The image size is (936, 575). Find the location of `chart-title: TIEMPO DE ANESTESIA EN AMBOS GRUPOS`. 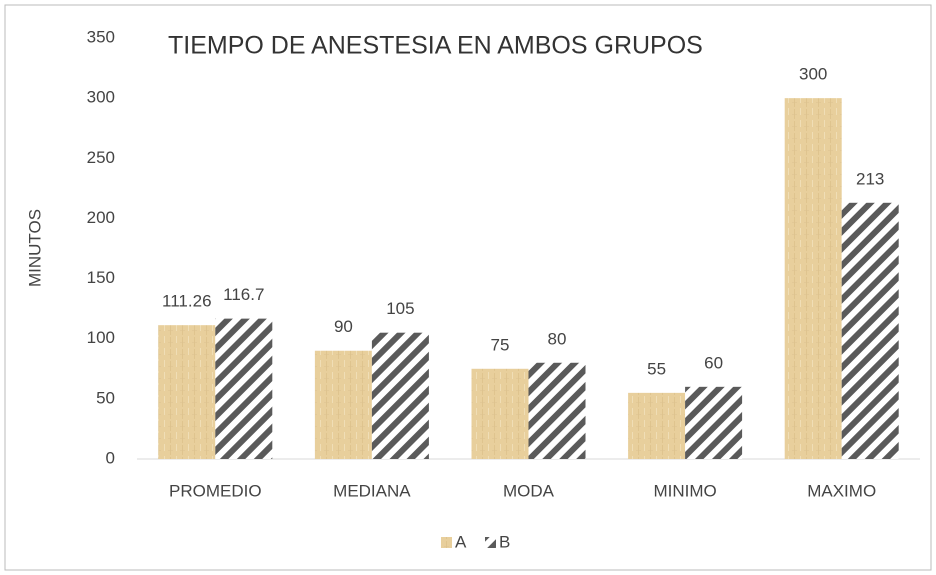

chart-title: TIEMPO DE ANESTESIA EN AMBOS GRUPOS is located at coordinates (435, 46).